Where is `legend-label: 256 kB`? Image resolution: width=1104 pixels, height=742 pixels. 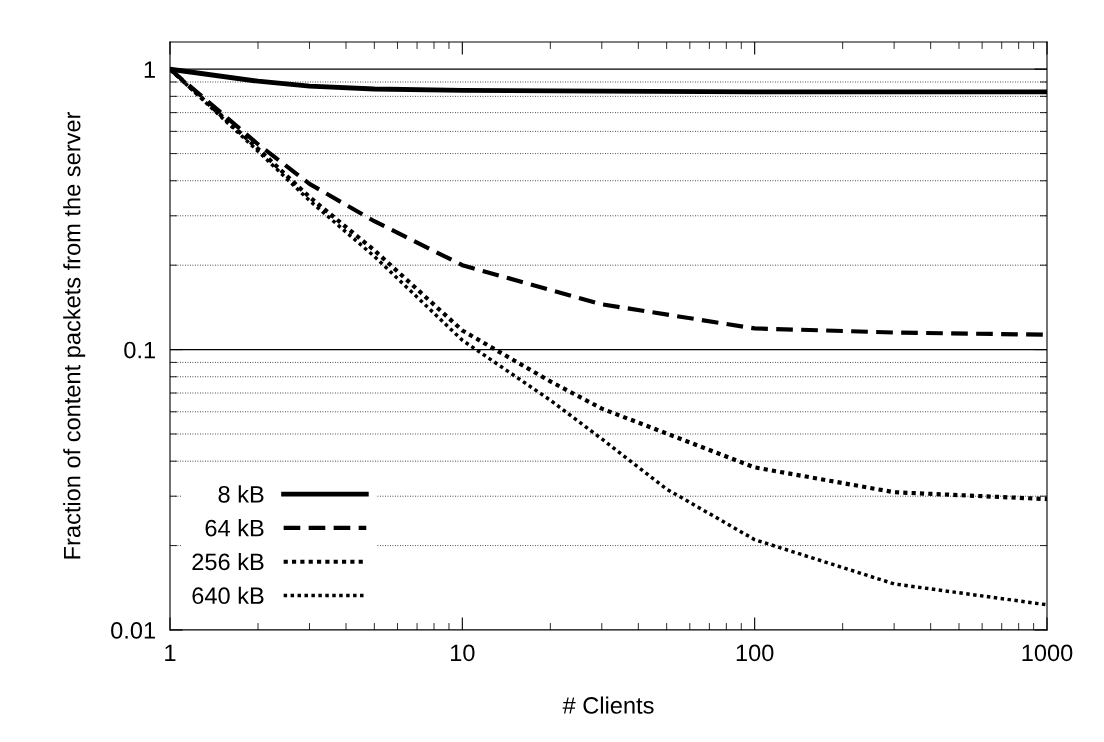 legend-label: 256 kB is located at coordinates (228, 561).